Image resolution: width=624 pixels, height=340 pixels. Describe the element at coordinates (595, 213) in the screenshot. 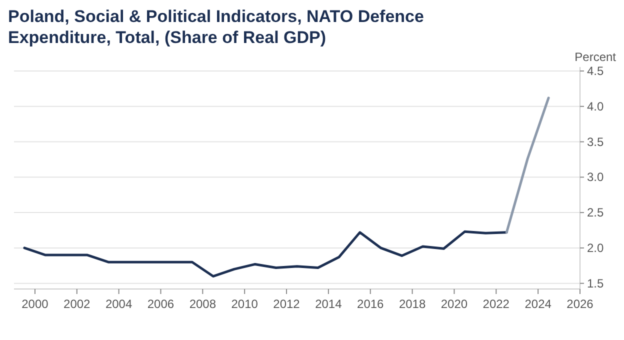

I see `y-tick-label: 2.5` at that location.